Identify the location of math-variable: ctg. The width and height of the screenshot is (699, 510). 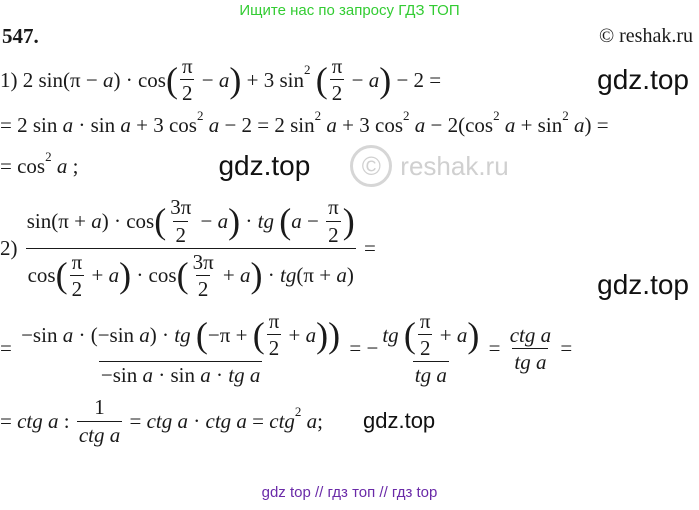
(282, 420).